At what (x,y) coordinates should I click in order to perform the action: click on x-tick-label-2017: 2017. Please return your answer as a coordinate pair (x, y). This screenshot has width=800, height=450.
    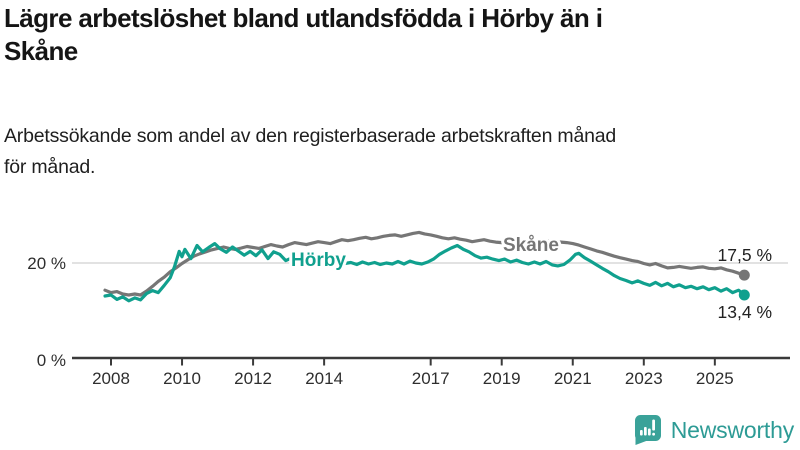
    Looking at the image, I should click on (431, 378).